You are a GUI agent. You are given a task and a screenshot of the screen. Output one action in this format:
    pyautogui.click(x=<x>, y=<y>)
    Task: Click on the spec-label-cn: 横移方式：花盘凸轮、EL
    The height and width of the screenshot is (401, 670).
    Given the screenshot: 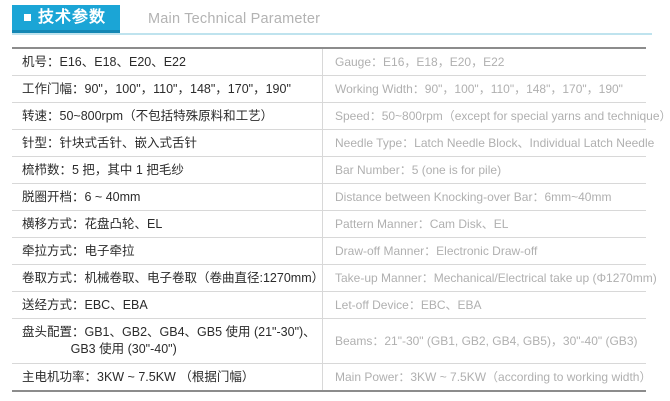 What is the action you would take?
    pyautogui.click(x=167, y=224)
    